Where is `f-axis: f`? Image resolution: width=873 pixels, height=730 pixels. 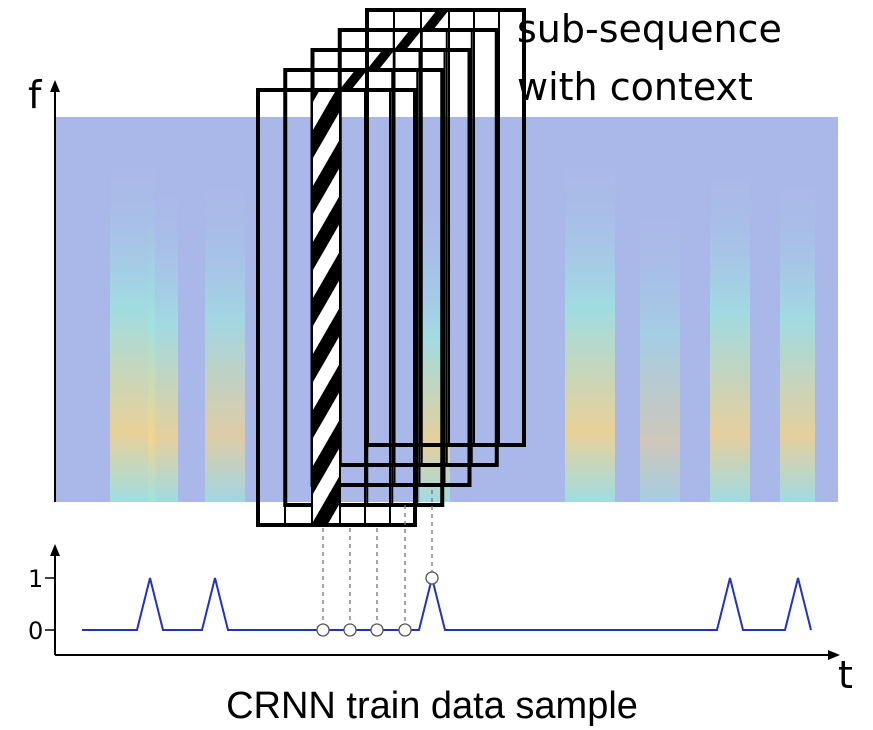
f-axis: f is located at coordinates (44, 287).